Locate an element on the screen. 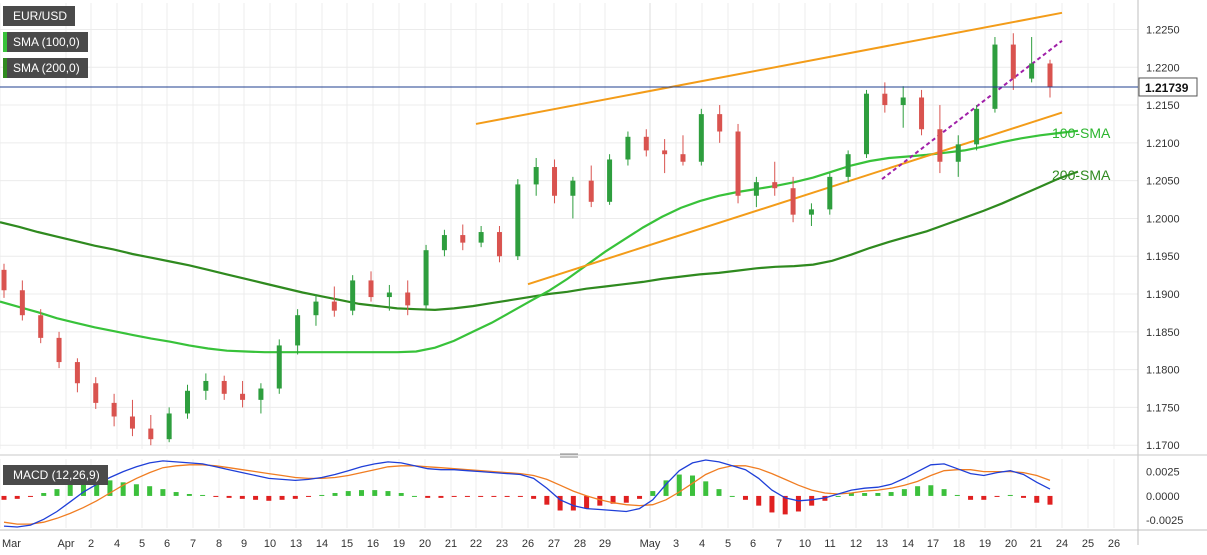 The width and height of the screenshot is (1207, 555). y-tick-label: 1.2050 is located at coordinates (1163, 182).